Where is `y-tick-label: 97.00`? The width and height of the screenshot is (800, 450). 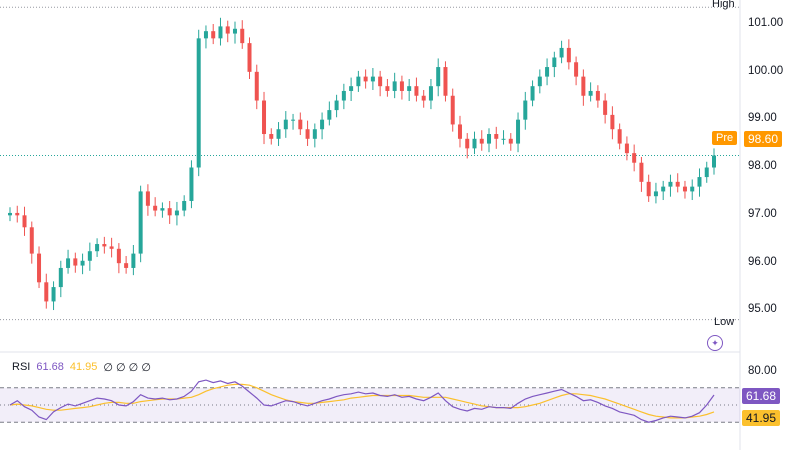 y-tick-label: 97.00 is located at coordinates (762, 214).